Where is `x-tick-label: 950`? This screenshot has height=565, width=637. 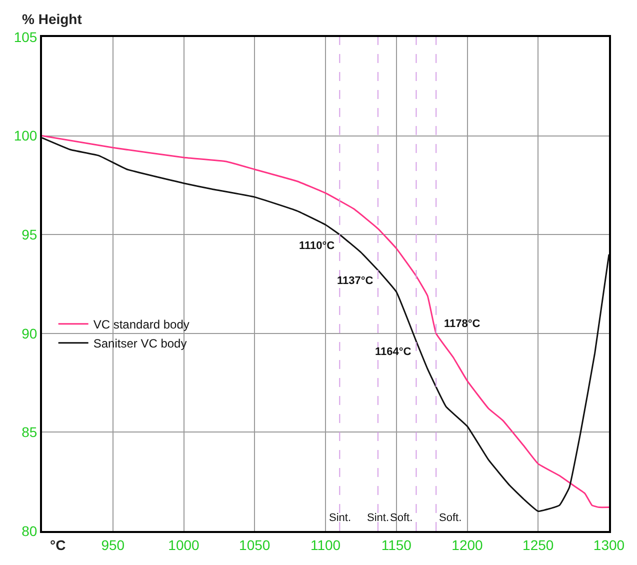 x-tick-label: 950 is located at coordinates (113, 544).